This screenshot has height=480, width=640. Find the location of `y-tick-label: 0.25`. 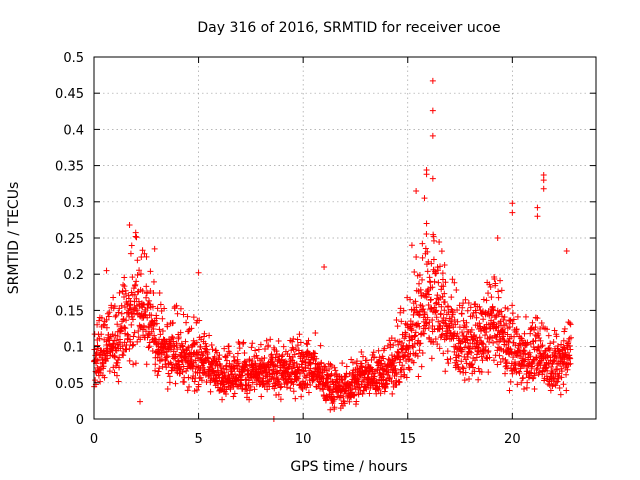

y-tick-label: 0.25 is located at coordinates (69, 239).